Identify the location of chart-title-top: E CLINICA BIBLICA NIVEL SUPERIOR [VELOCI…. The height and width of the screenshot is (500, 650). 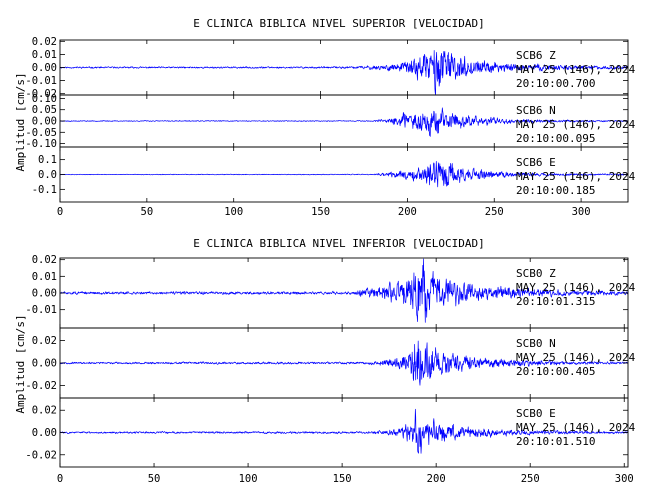
(338, 23).